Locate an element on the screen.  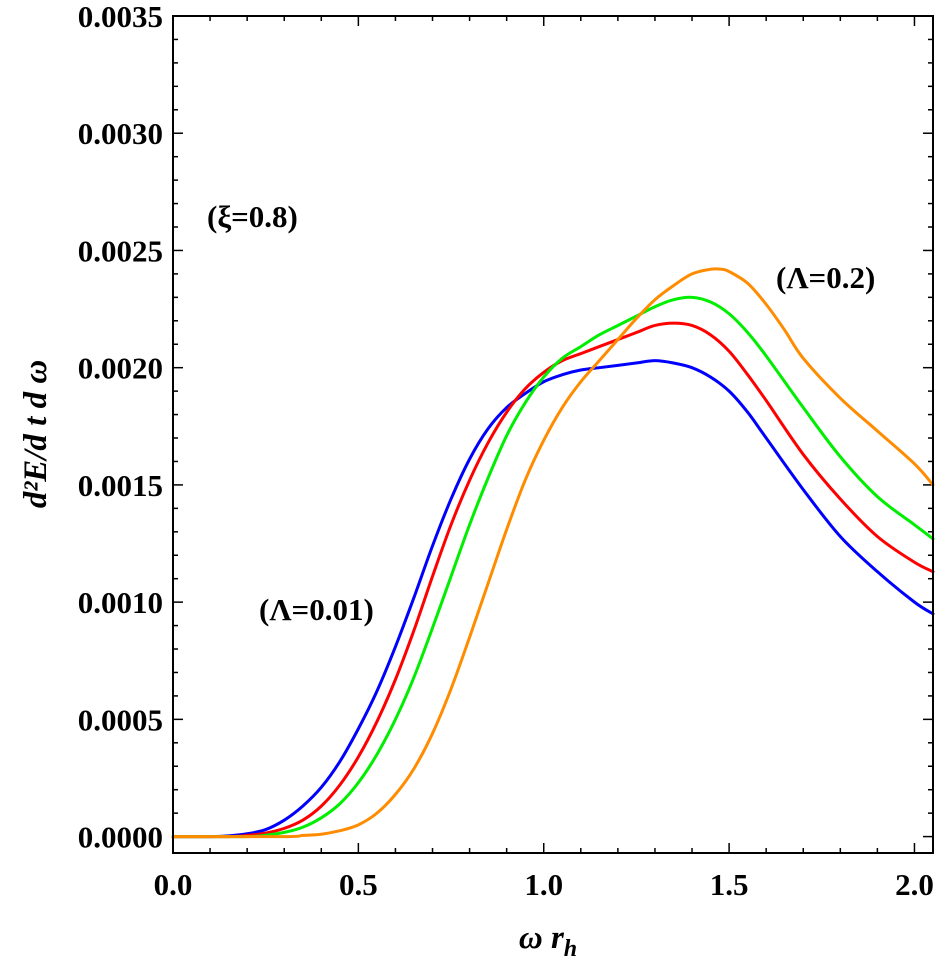
y-tick-label: 0.0010 is located at coordinates (120, 602).